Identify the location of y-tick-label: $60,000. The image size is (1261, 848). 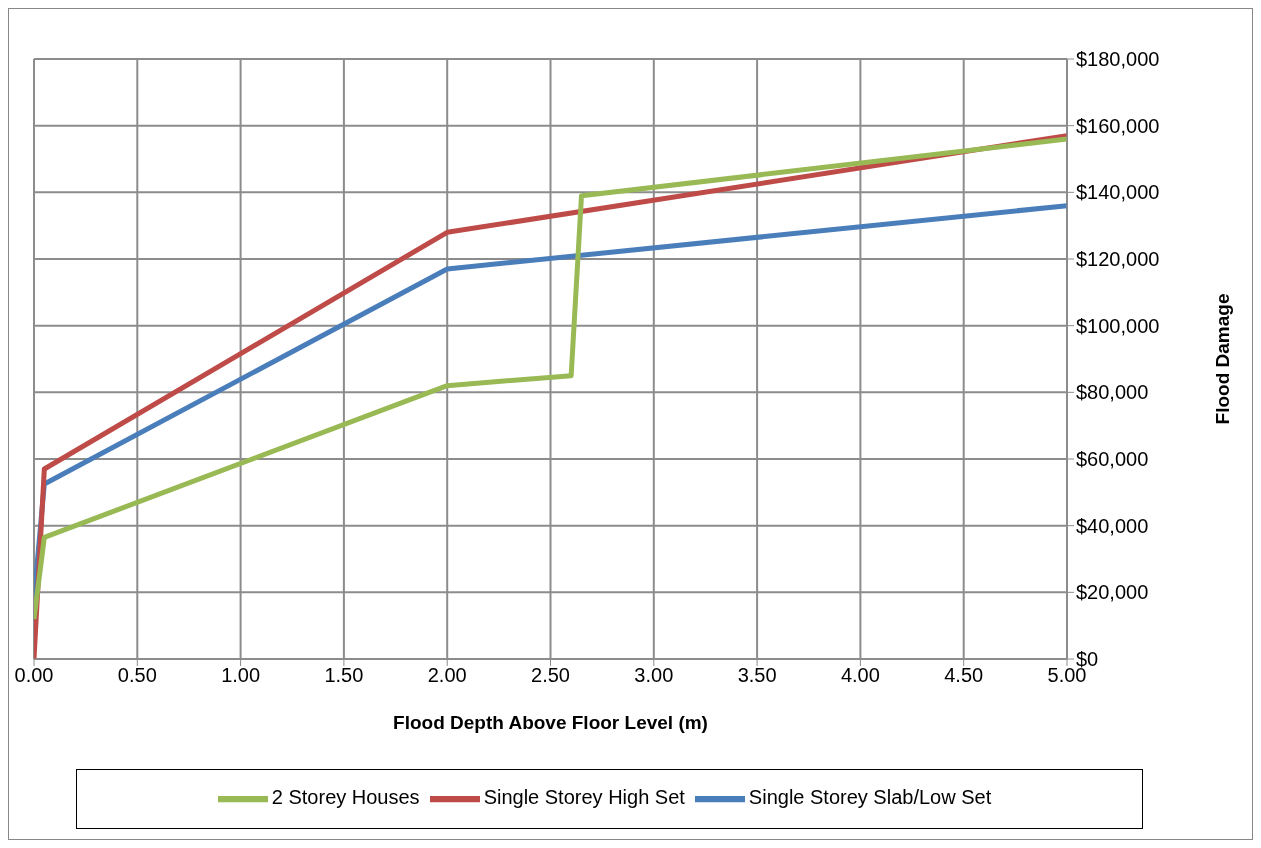
(1112, 459).